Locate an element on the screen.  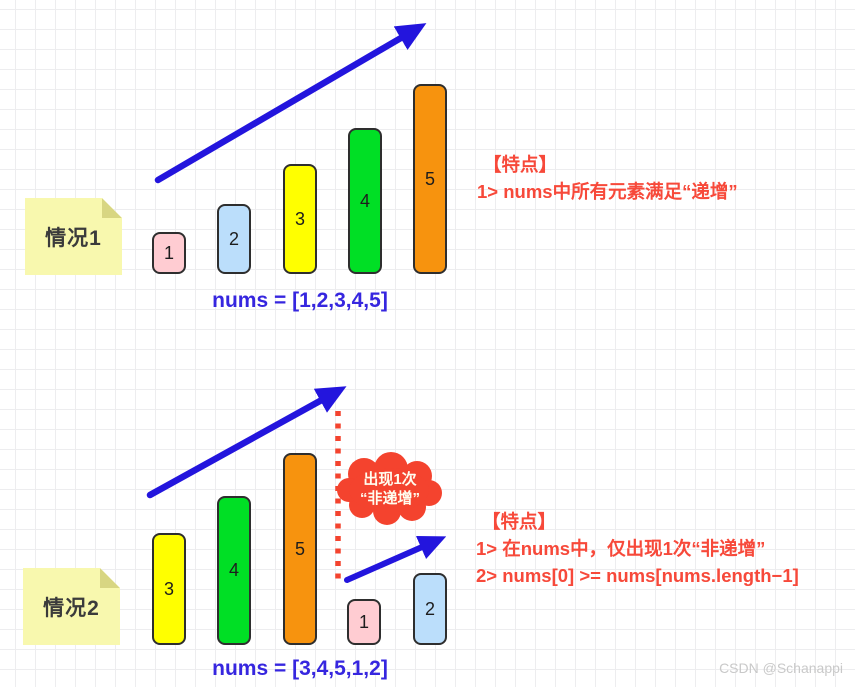
case1-feature-line1: 1> nums中所有元素满足“递增” is located at coordinates (607, 191).